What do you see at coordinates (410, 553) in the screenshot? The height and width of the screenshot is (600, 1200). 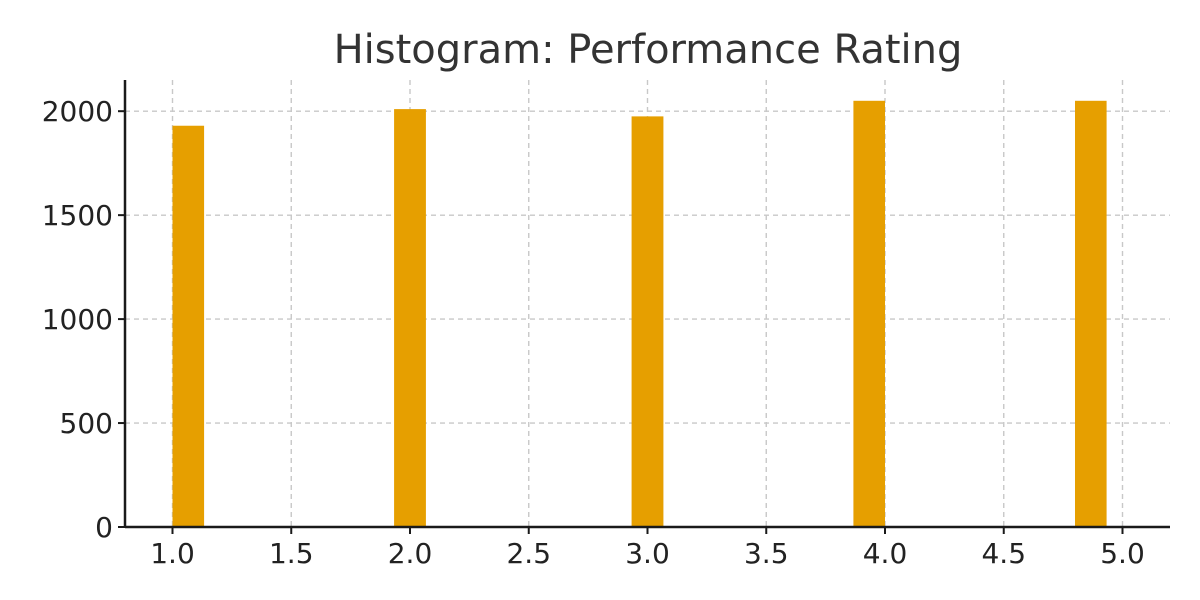 I see `x-tick-label: 2.0` at bounding box center [410, 553].